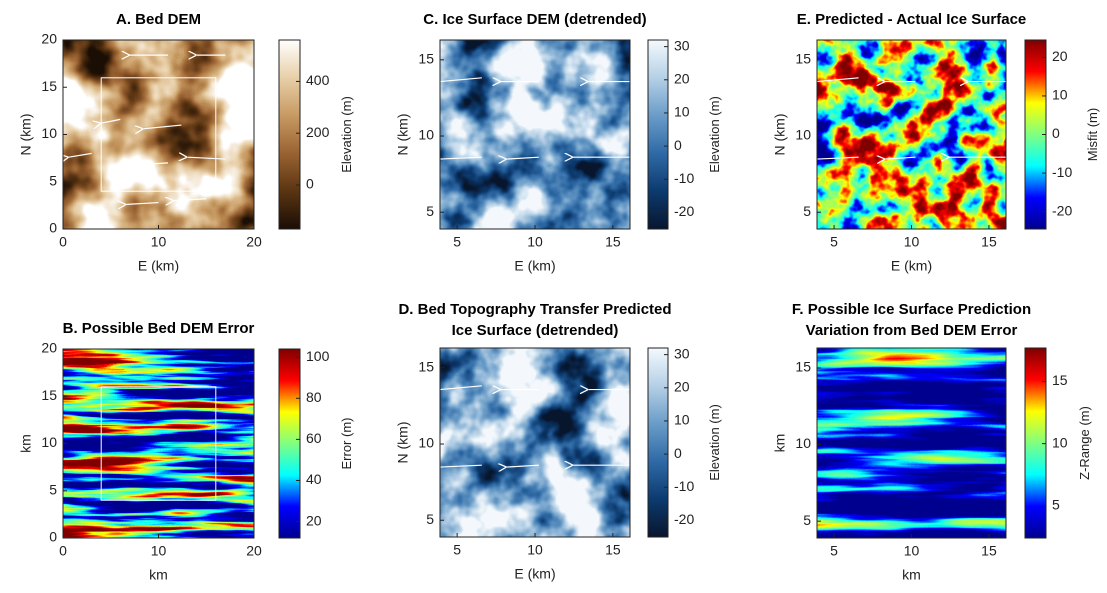 The width and height of the screenshot is (1107, 593). Describe the element at coordinates (912, 19) in the screenshot. I see `panel-title: E. Predicted - Actual Ice Surface` at that location.